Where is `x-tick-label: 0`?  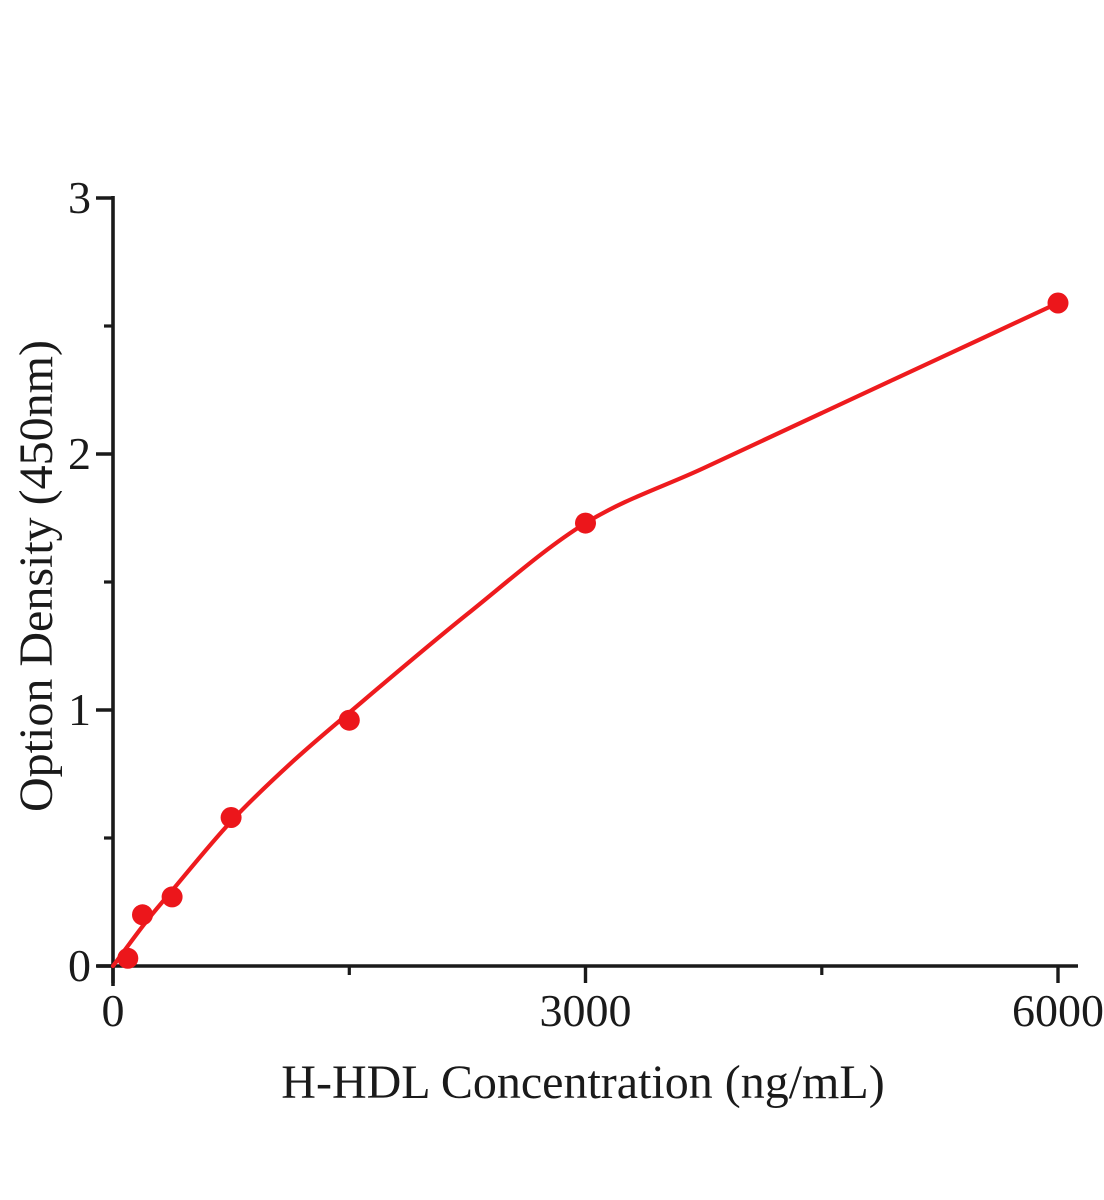
x-tick-label: 0 is located at coordinates (113, 1010).